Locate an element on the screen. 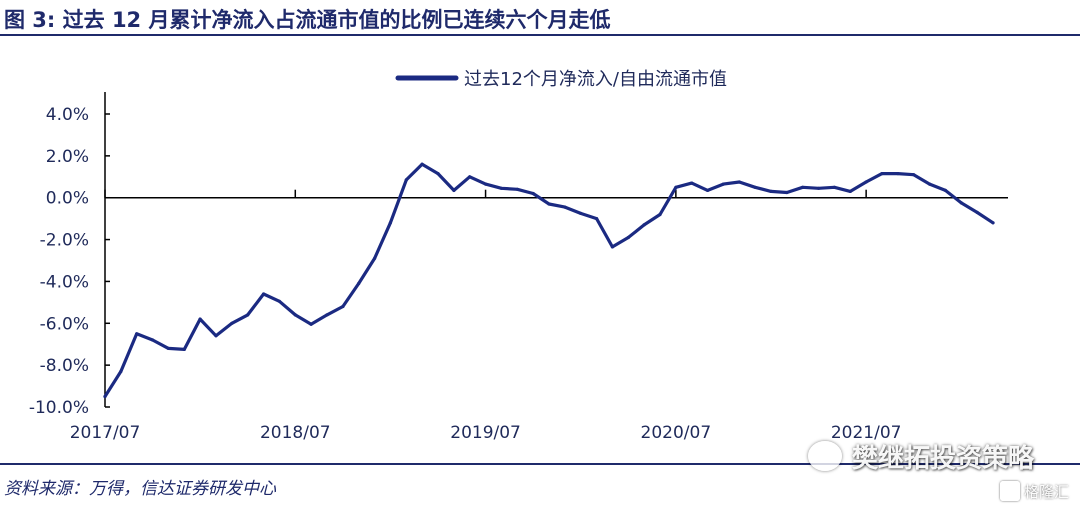 The image size is (1080, 506). y-tick-label: -10.0% is located at coordinates (59, 408).